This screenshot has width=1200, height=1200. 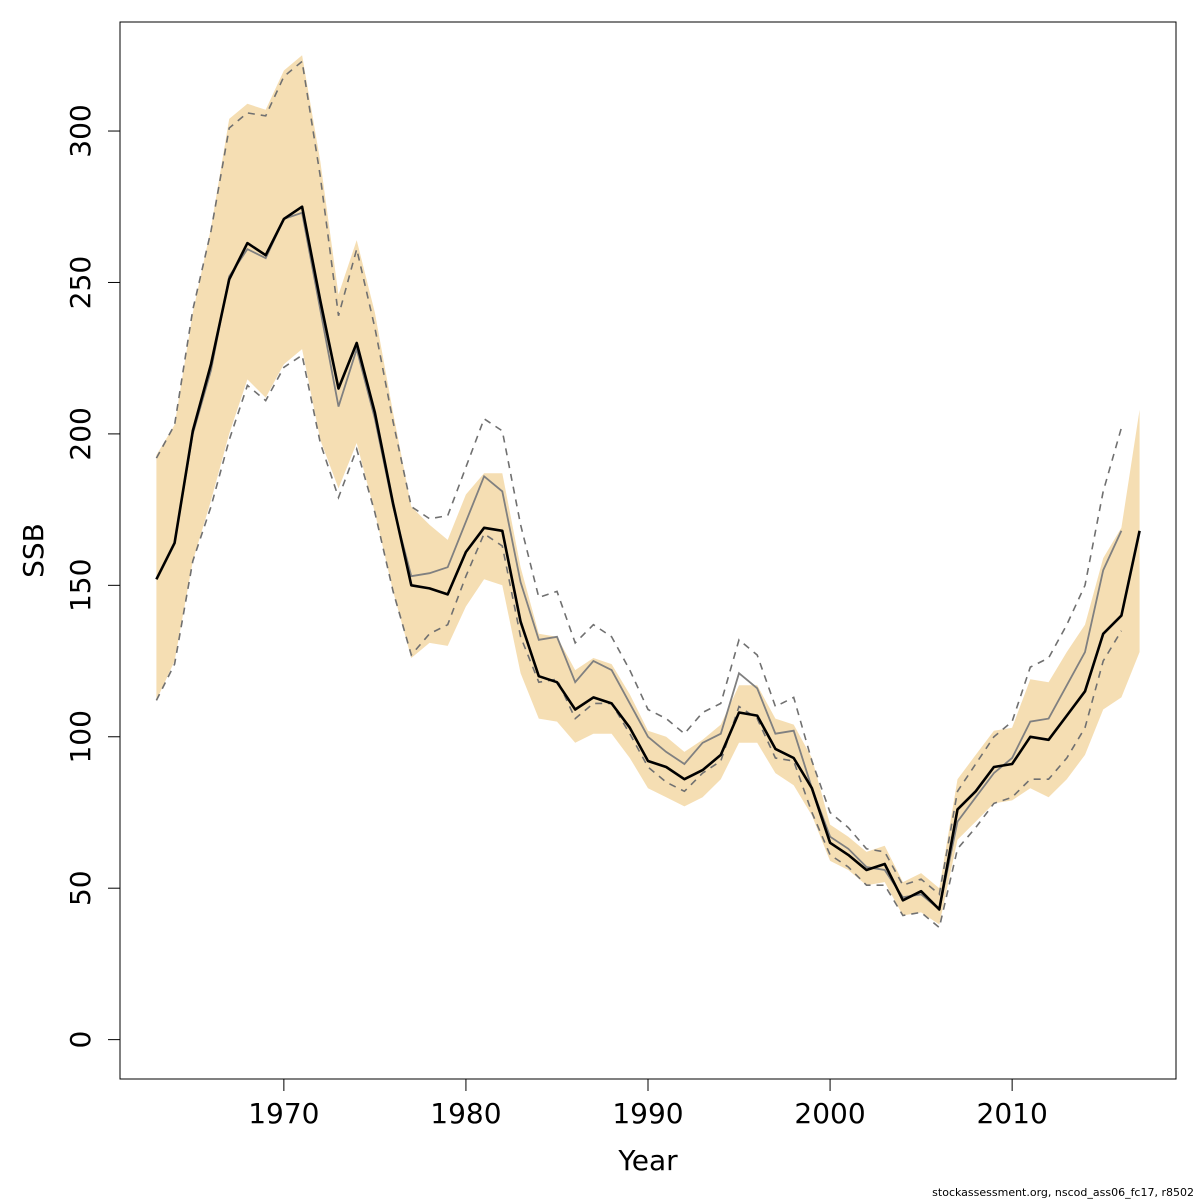 I want to click on y-tick-label: 0, so click(x=80, y=1040).